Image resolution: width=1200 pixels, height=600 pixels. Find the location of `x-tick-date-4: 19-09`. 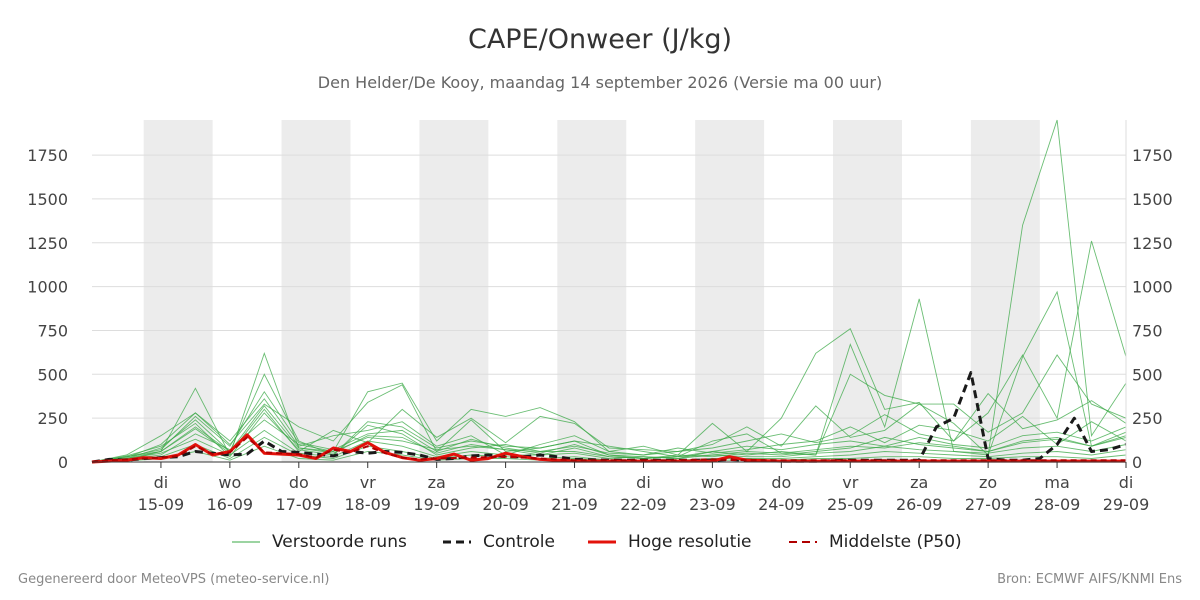

x-tick-date-4: 19-09 is located at coordinates (436, 504).